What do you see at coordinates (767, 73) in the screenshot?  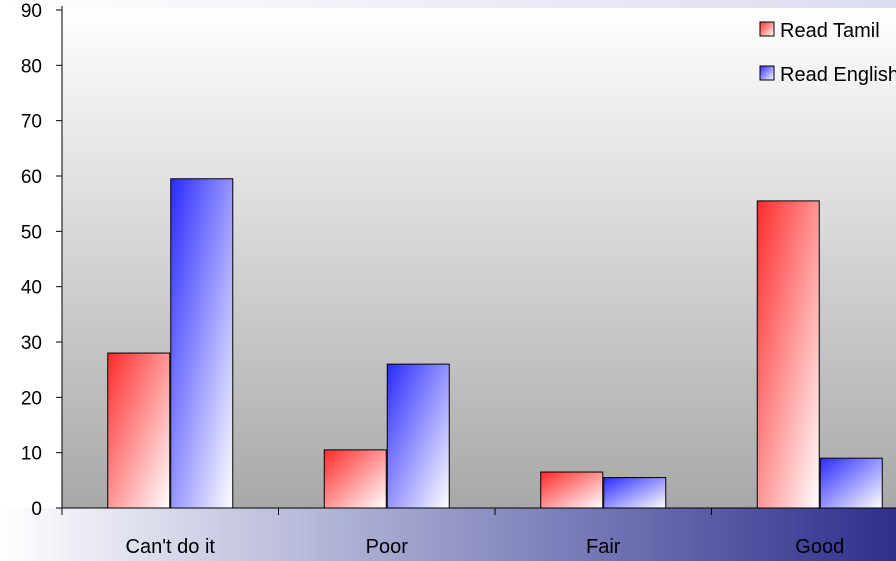 I see `legend-swatch-read-english` at bounding box center [767, 73].